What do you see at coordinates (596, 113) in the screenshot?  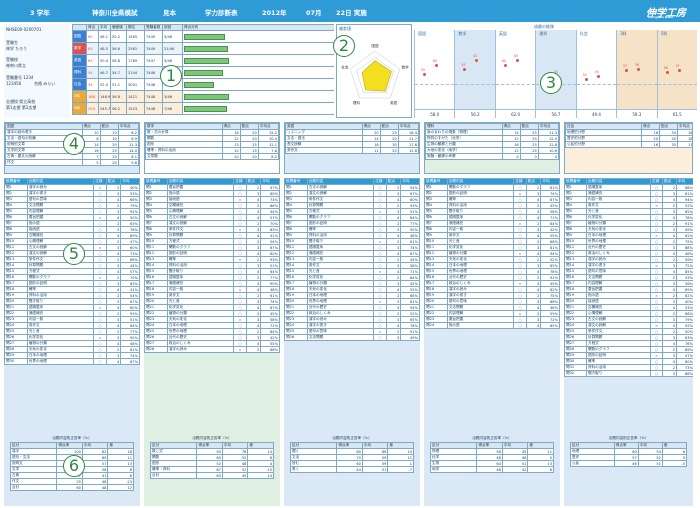 I see `trend-footer-value: 49.4` at bounding box center [596, 113].